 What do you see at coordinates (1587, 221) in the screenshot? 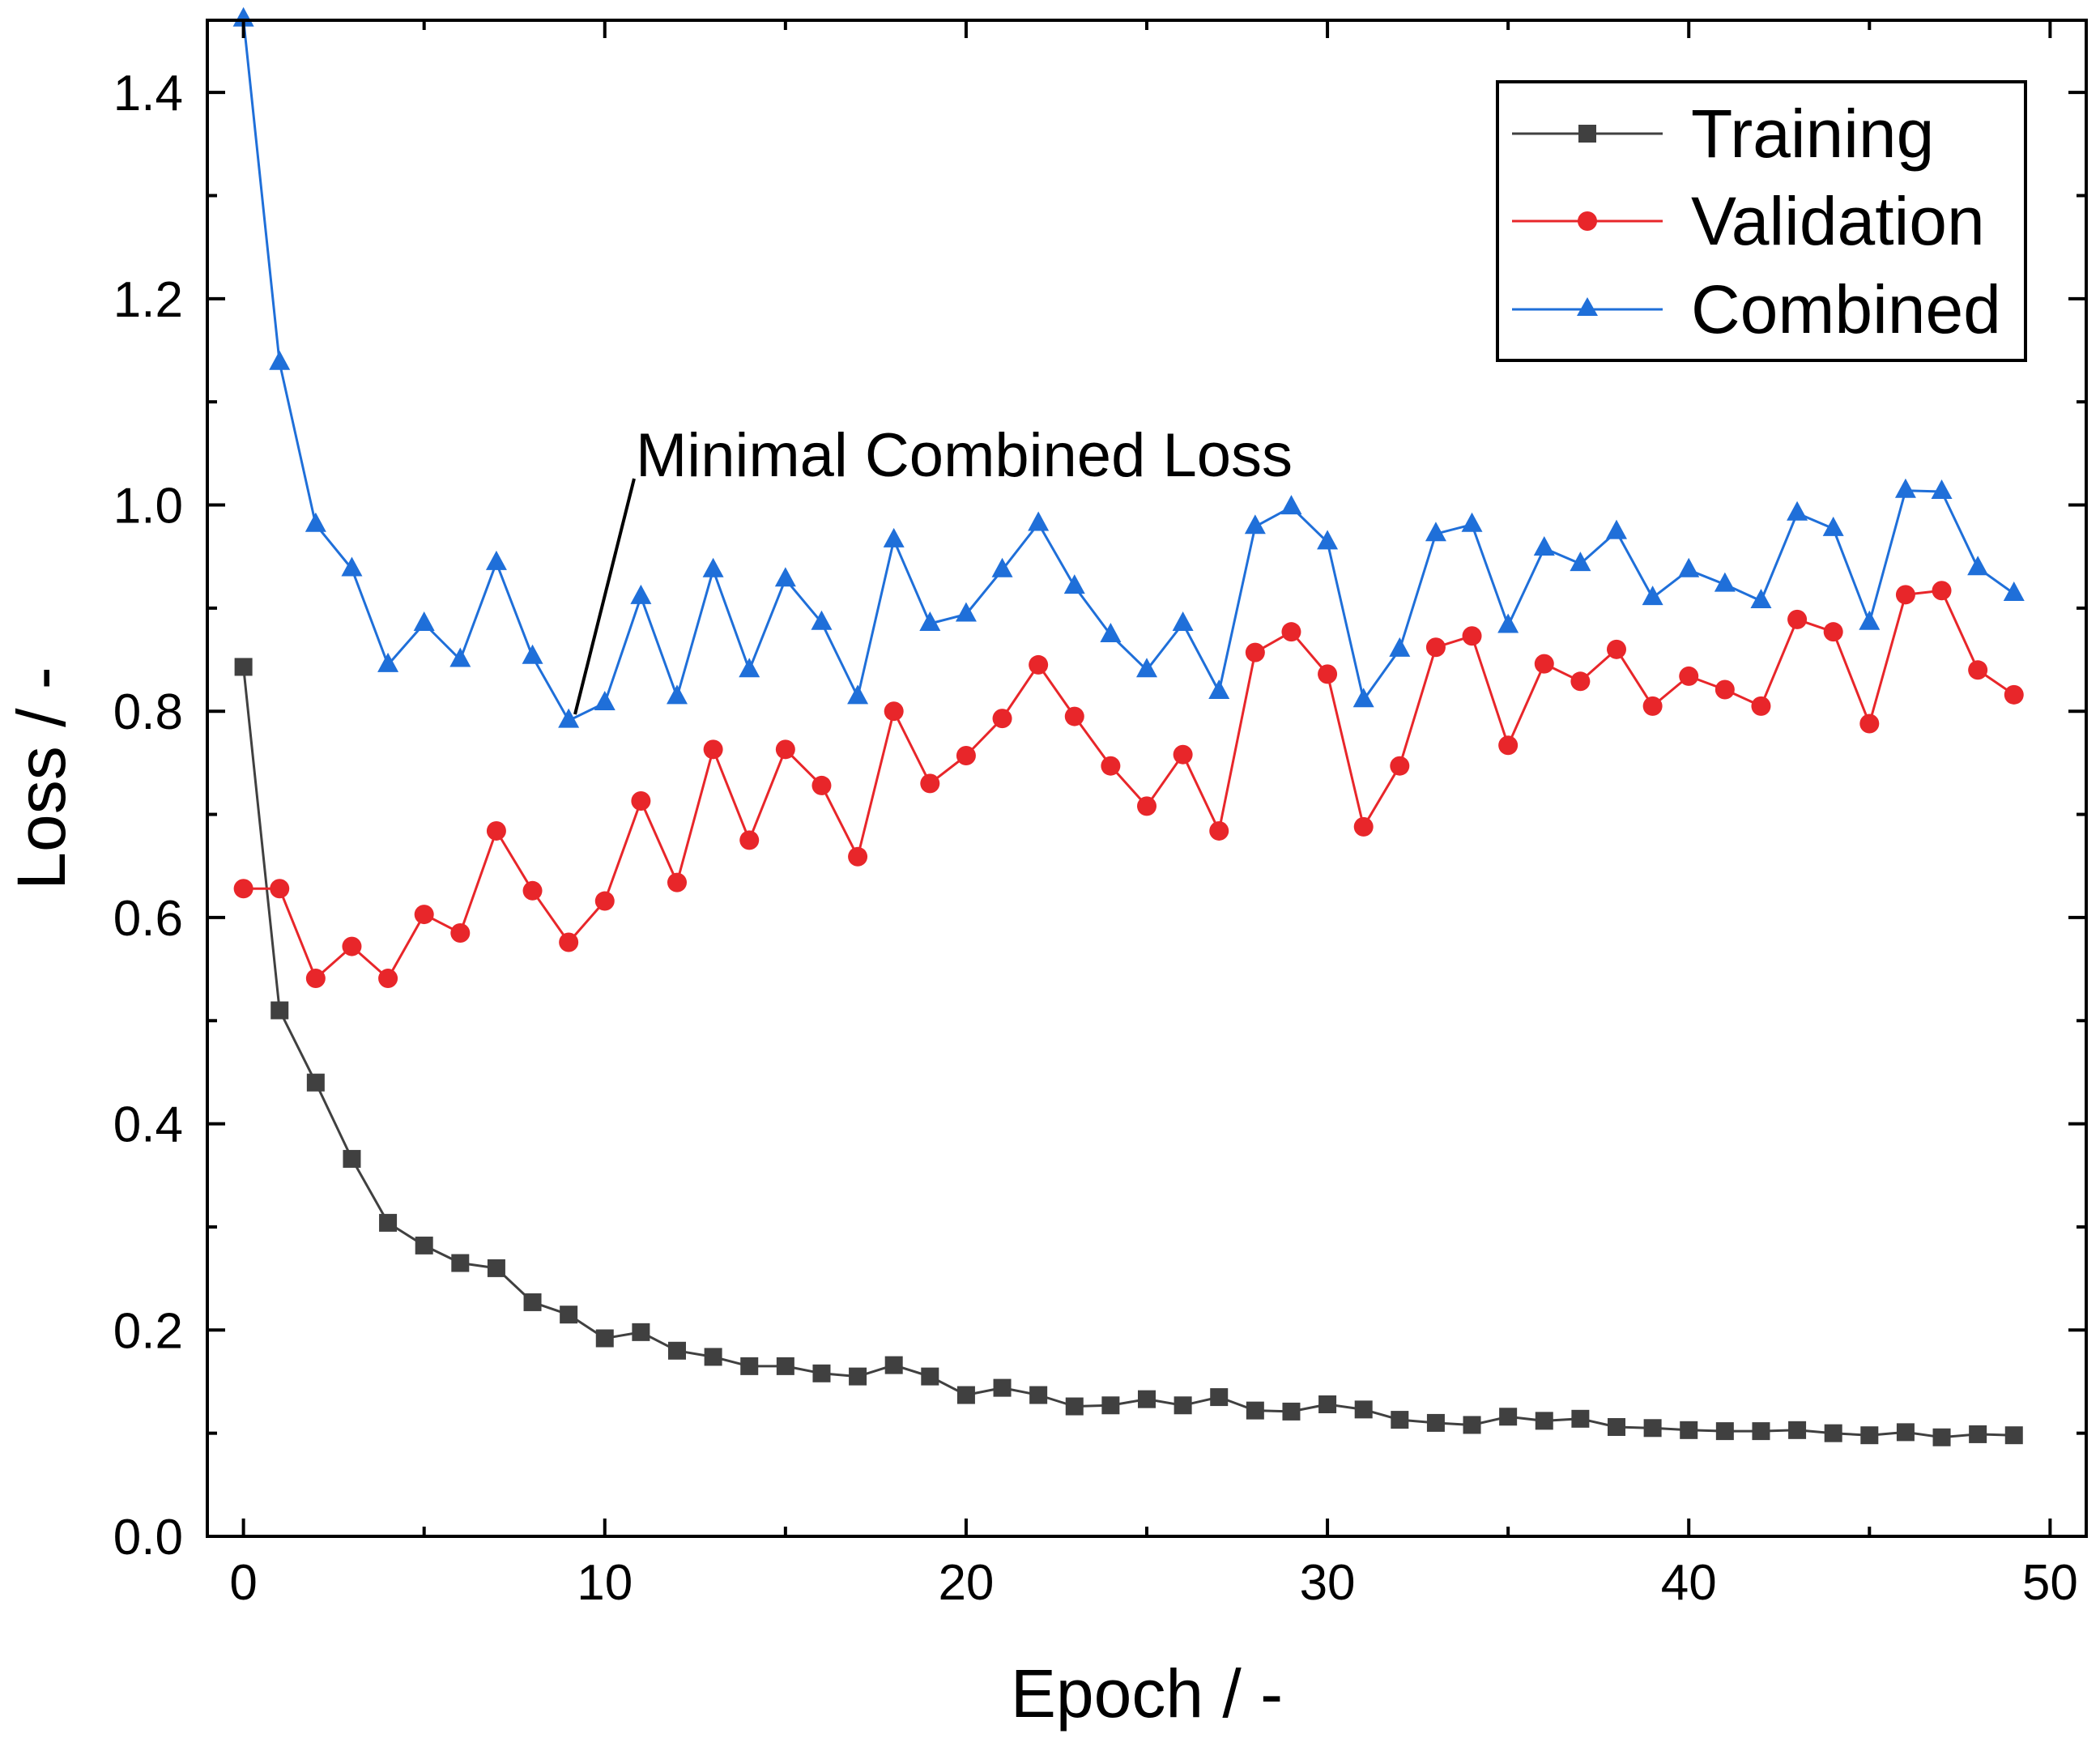
I see `legend-marker-validation` at bounding box center [1587, 221].